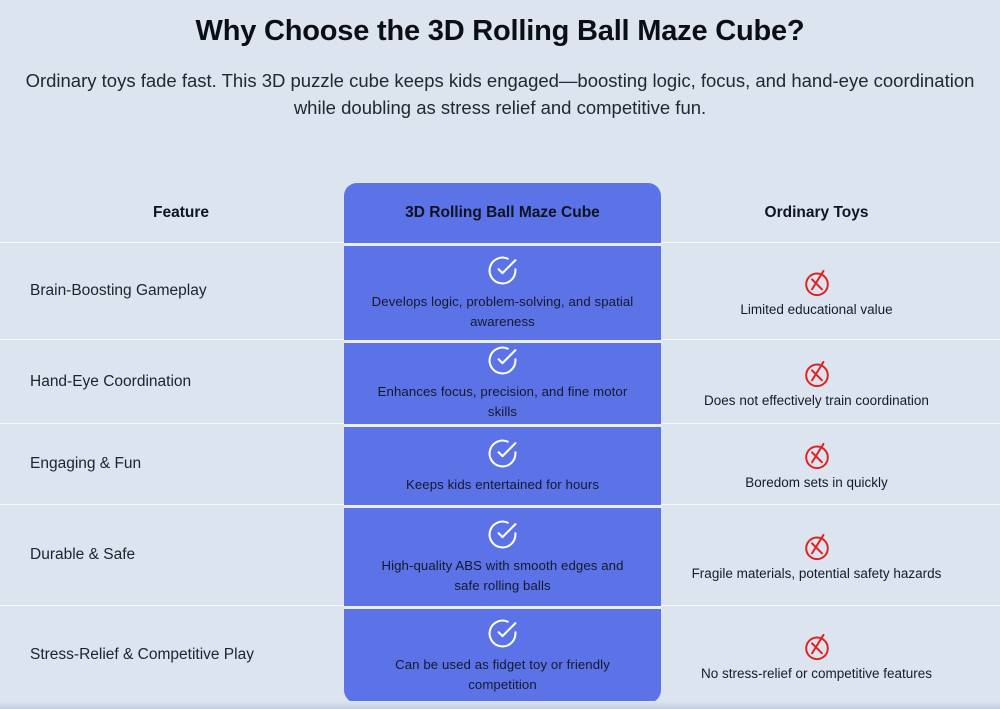  I want to click on ordinary-cell: No stress-relief or competitive features, so click(830, 654).